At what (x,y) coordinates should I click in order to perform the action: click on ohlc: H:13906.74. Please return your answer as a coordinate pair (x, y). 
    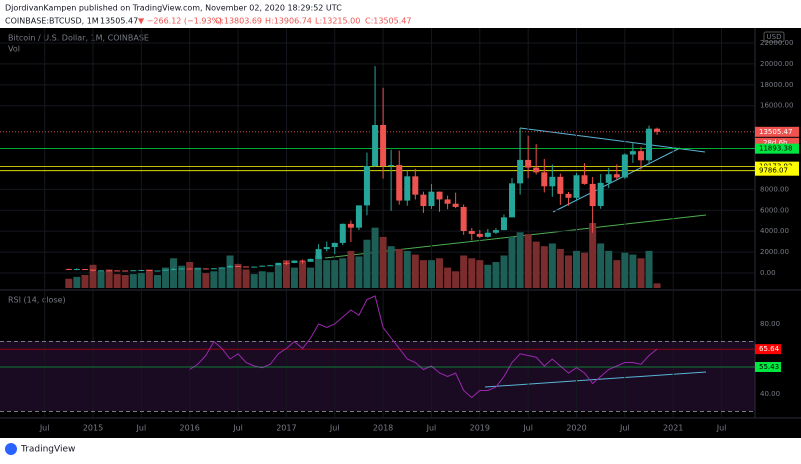
    Looking at the image, I should click on (288, 21).